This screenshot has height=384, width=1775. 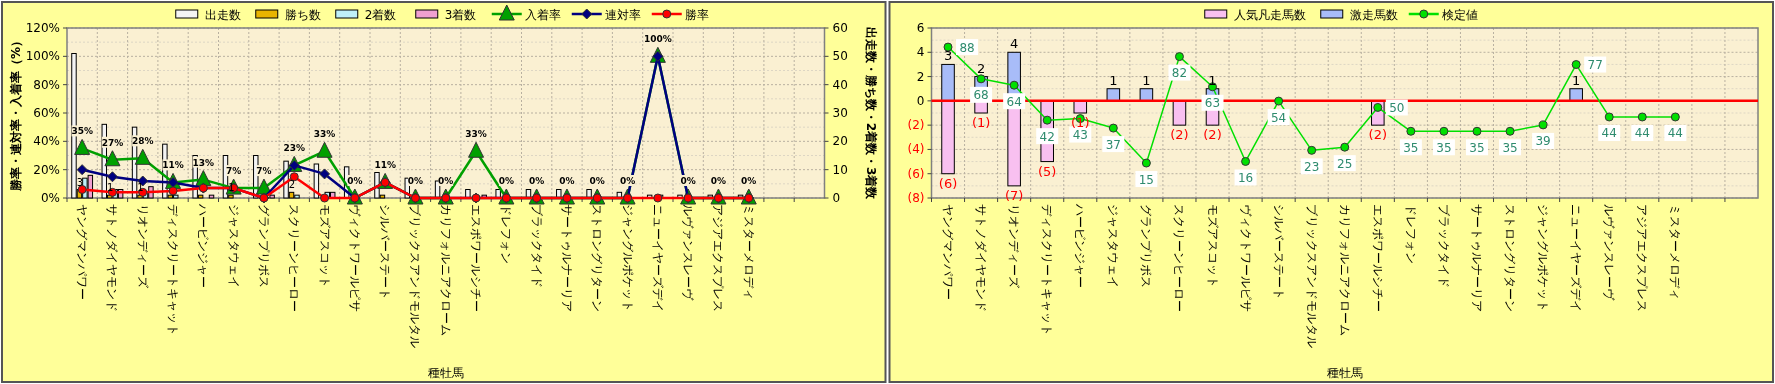 What do you see at coordinates (542, 15) in the screenshot?
I see `legend-label: 入着率` at bounding box center [542, 15].